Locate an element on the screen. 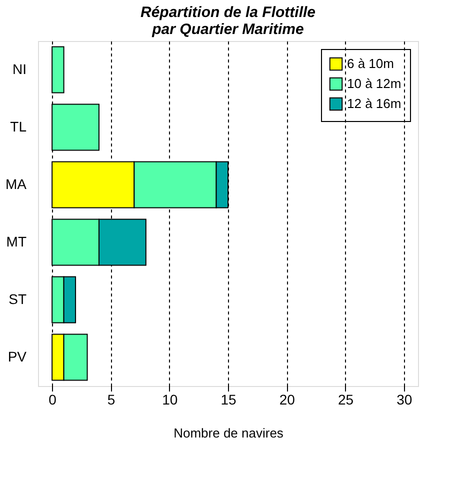 Image resolution: width=457 pixels, height=486 pixels. x-tick-label: 15 is located at coordinates (228, 400).